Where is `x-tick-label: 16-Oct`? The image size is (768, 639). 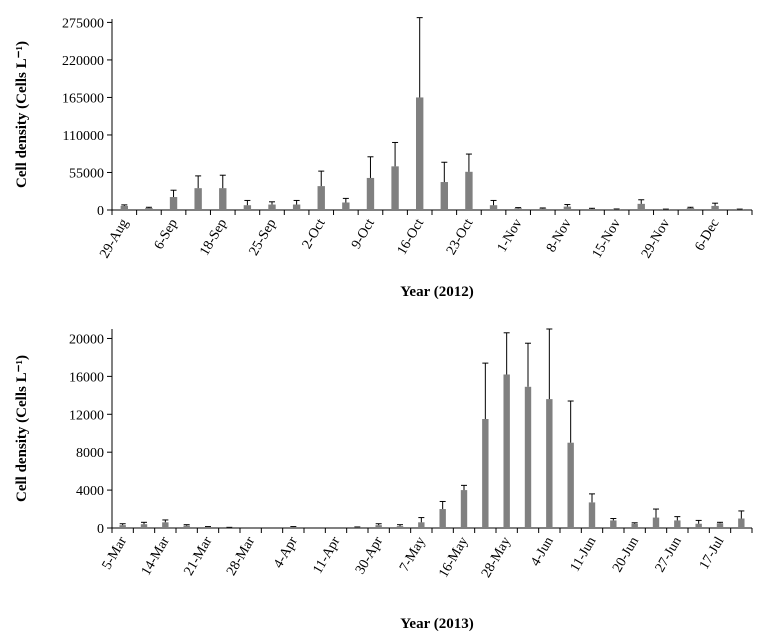 x-tick-label: 16-Oct is located at coordinates (411, 236).